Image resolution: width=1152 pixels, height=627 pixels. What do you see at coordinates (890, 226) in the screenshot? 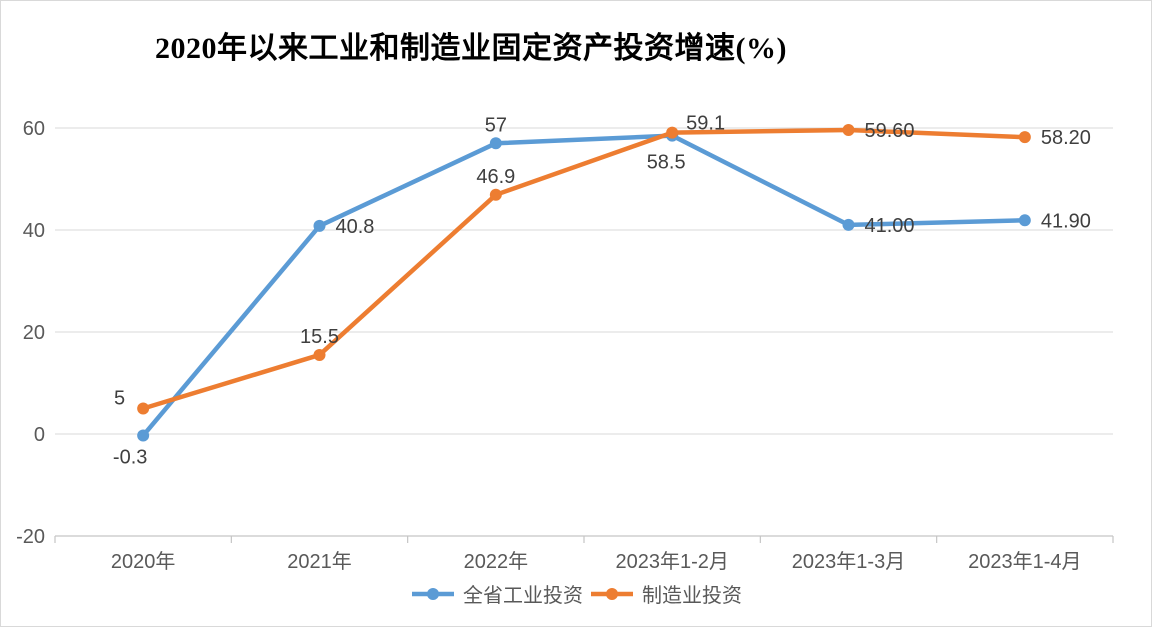
I see `data-point-label: 41.00` at bounding box center [890, 226].